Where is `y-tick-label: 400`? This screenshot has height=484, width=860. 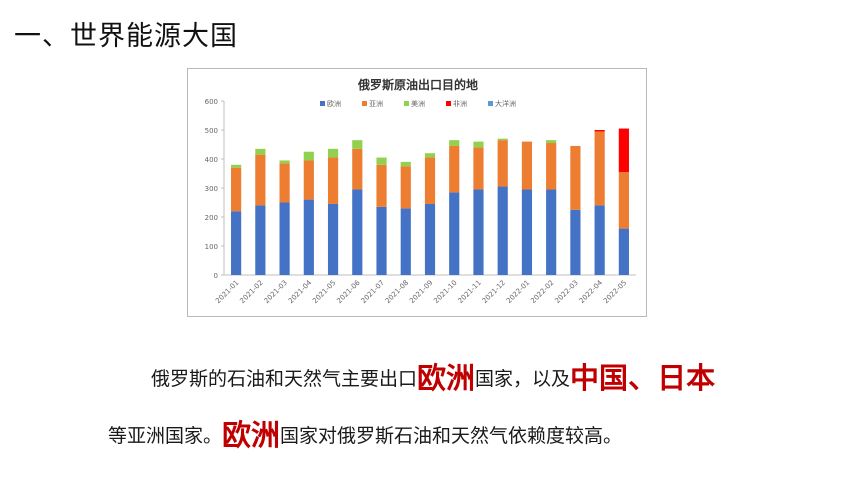 y-tick-label: 400 is located at coordinates (211, 160).